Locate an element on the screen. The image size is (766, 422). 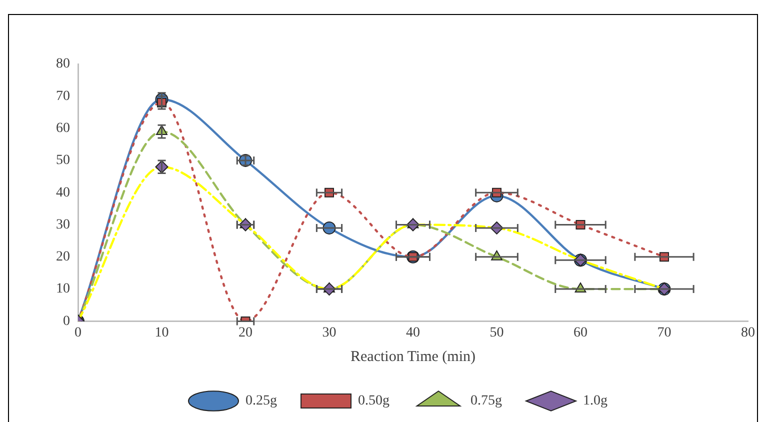
y-tick-label: 0 is located at coordinates (66, 321).